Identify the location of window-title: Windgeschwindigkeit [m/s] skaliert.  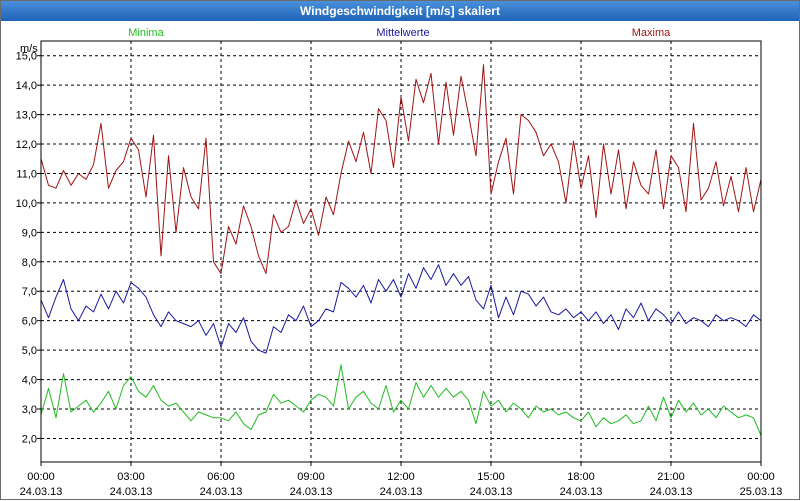
(400, 11).